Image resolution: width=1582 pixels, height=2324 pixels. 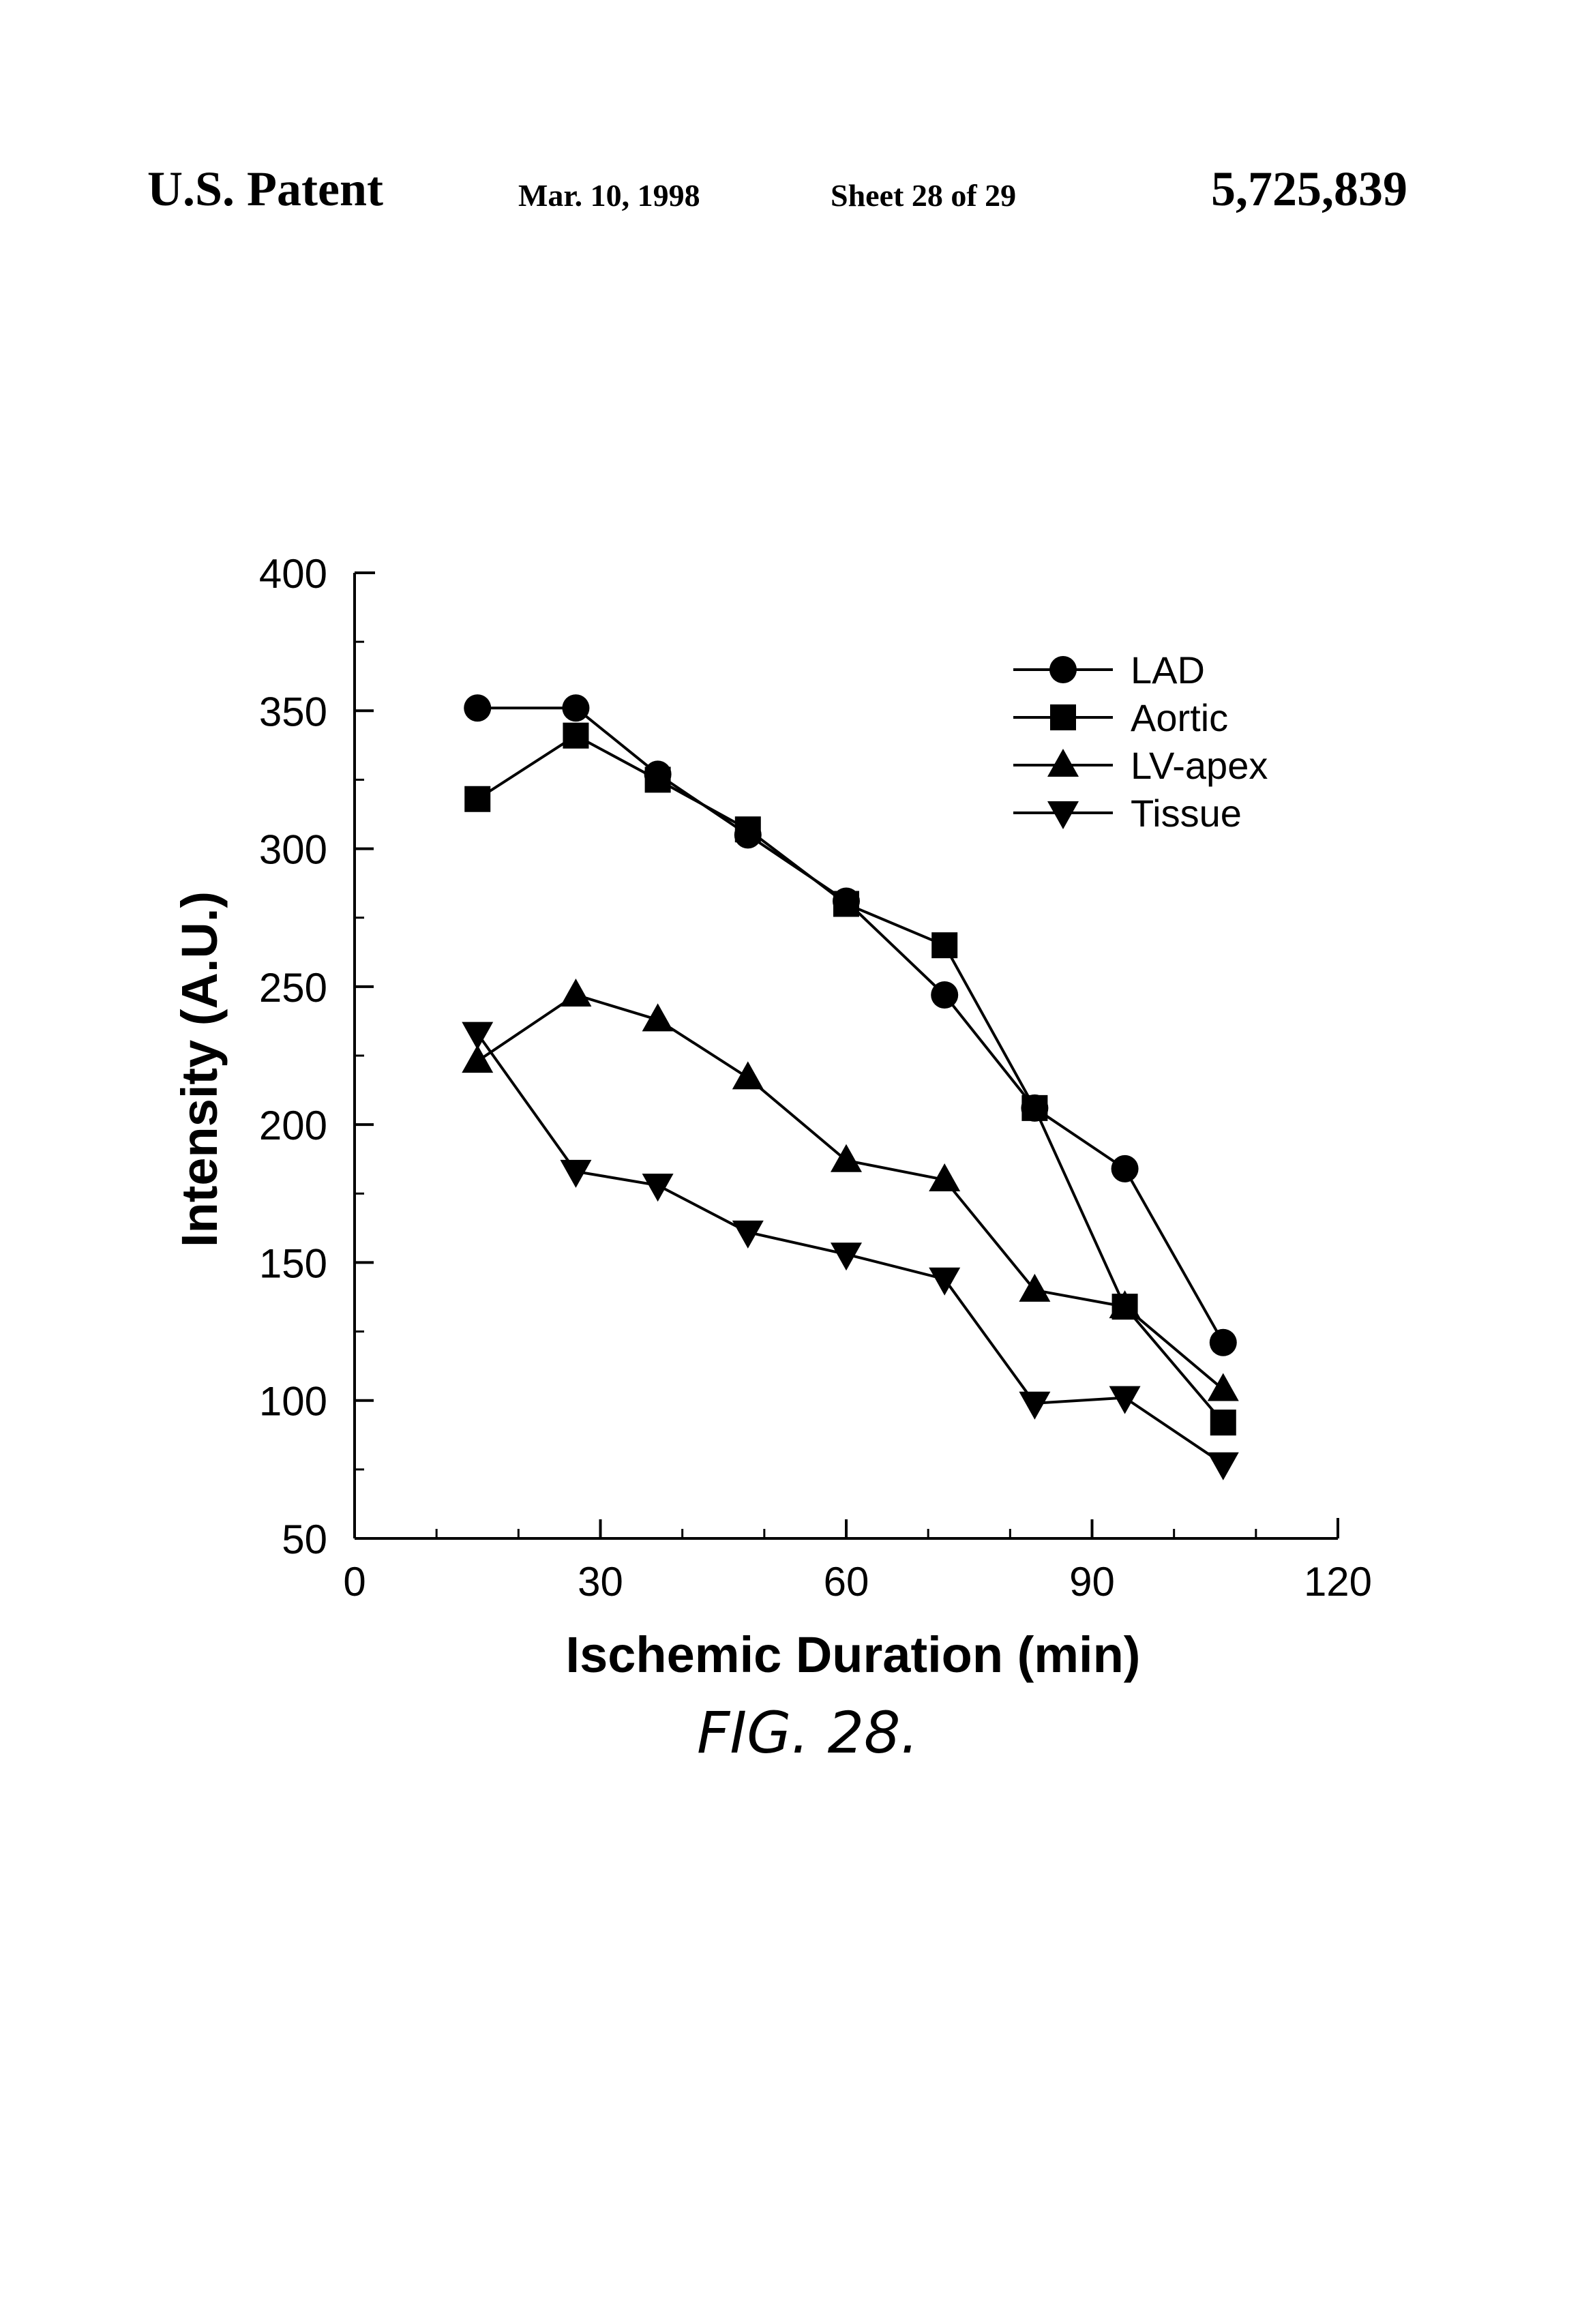 What do you see at coordinates (293, 711) in the screenshot?
I see `y-tick-label: 350` at bounding box center [293, 711].